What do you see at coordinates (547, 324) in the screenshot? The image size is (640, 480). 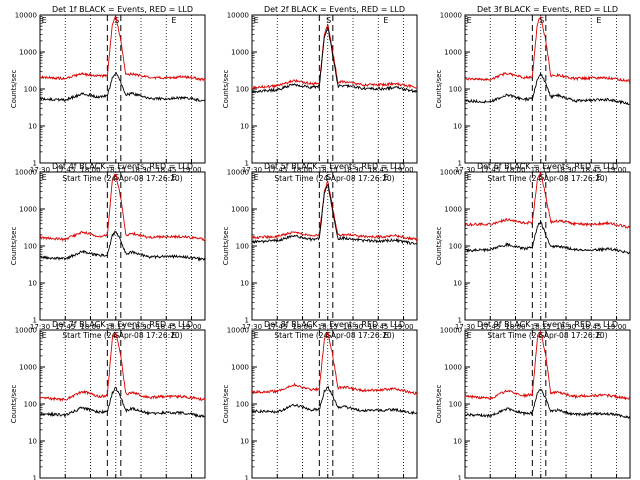 I see `panel-title: Det 9f BLACK = Events, RED = LLD` at bounding box center [547, 324].